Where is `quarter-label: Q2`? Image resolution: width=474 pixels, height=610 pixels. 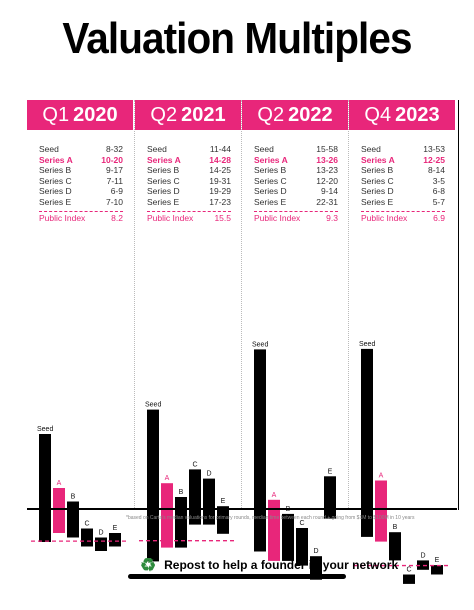
quarter-label: Q2 is located at coordinates (271, 115).